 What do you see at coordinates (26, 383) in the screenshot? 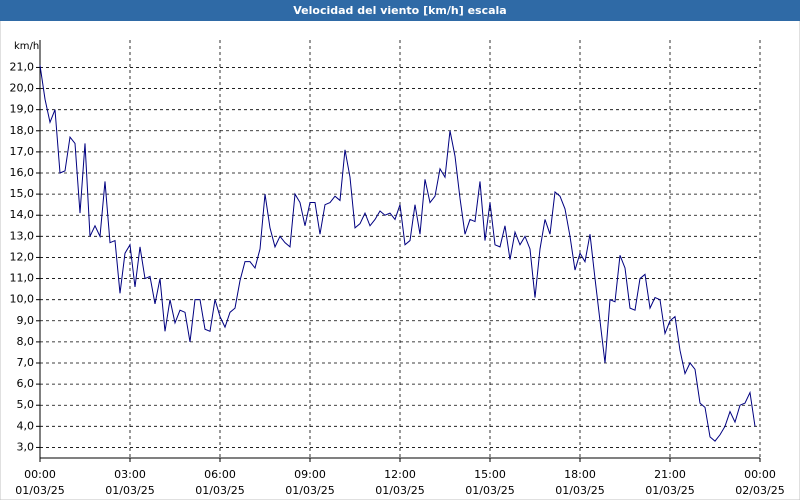
I see `y-tick-label: 6,0` at bounding box center [26, 383].